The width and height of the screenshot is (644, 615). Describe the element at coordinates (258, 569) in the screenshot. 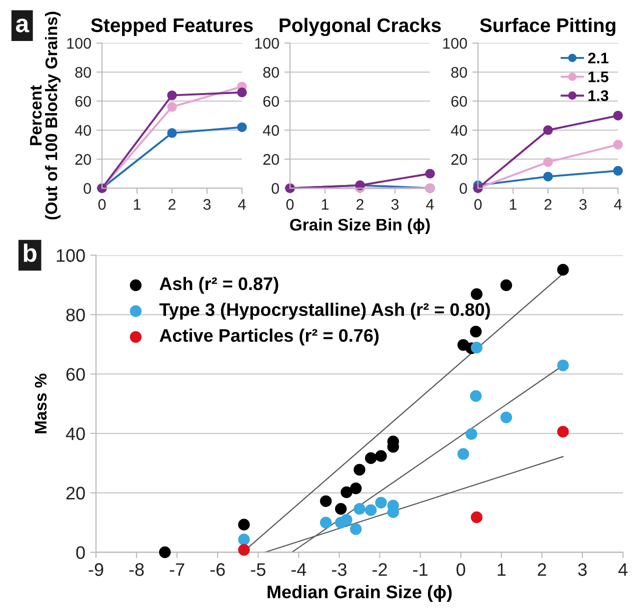

I see `x-tick-label: -5` at that location.